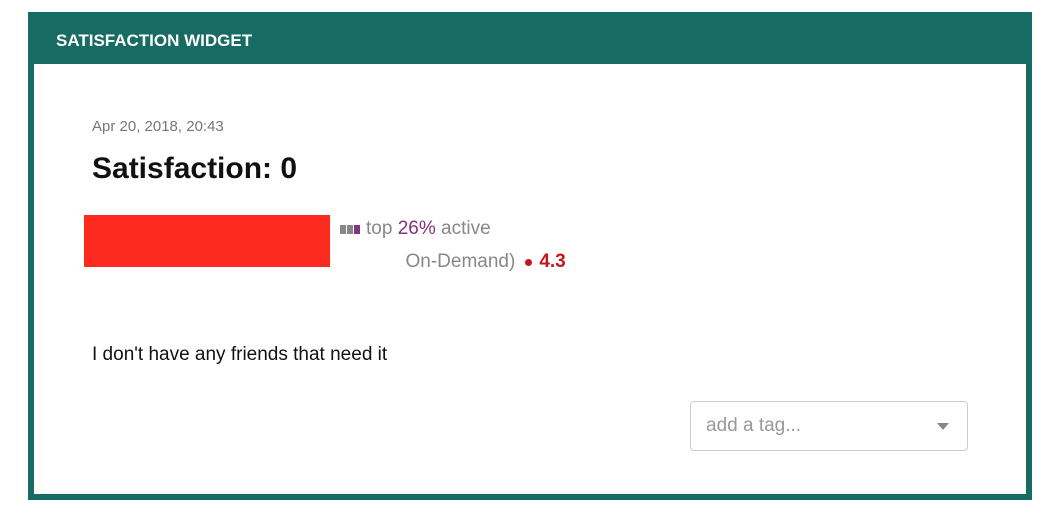 Image resolution: width=1050 pixels, height=532 pixels. Describe the element at coordinates (529, 262) in the screenshot. I see `rating-dot-icon` at that location.